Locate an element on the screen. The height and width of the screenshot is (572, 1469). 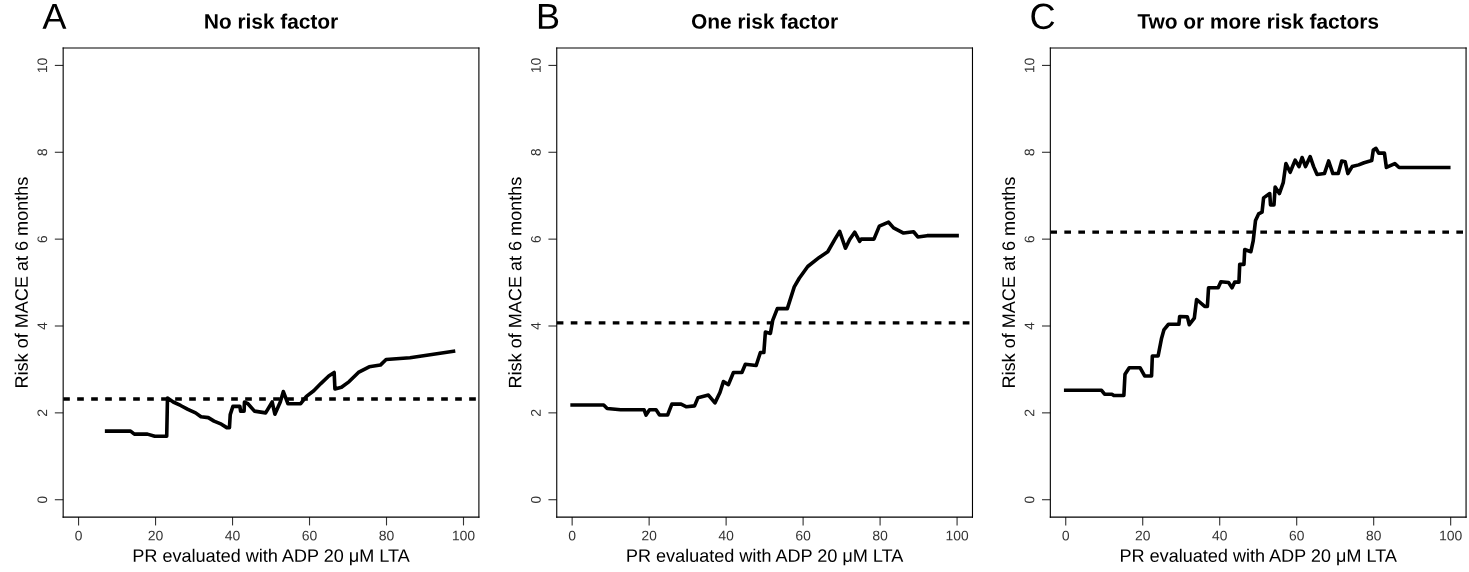
chart-title: Two or more risk factors is located at coordinates (1258, 21).